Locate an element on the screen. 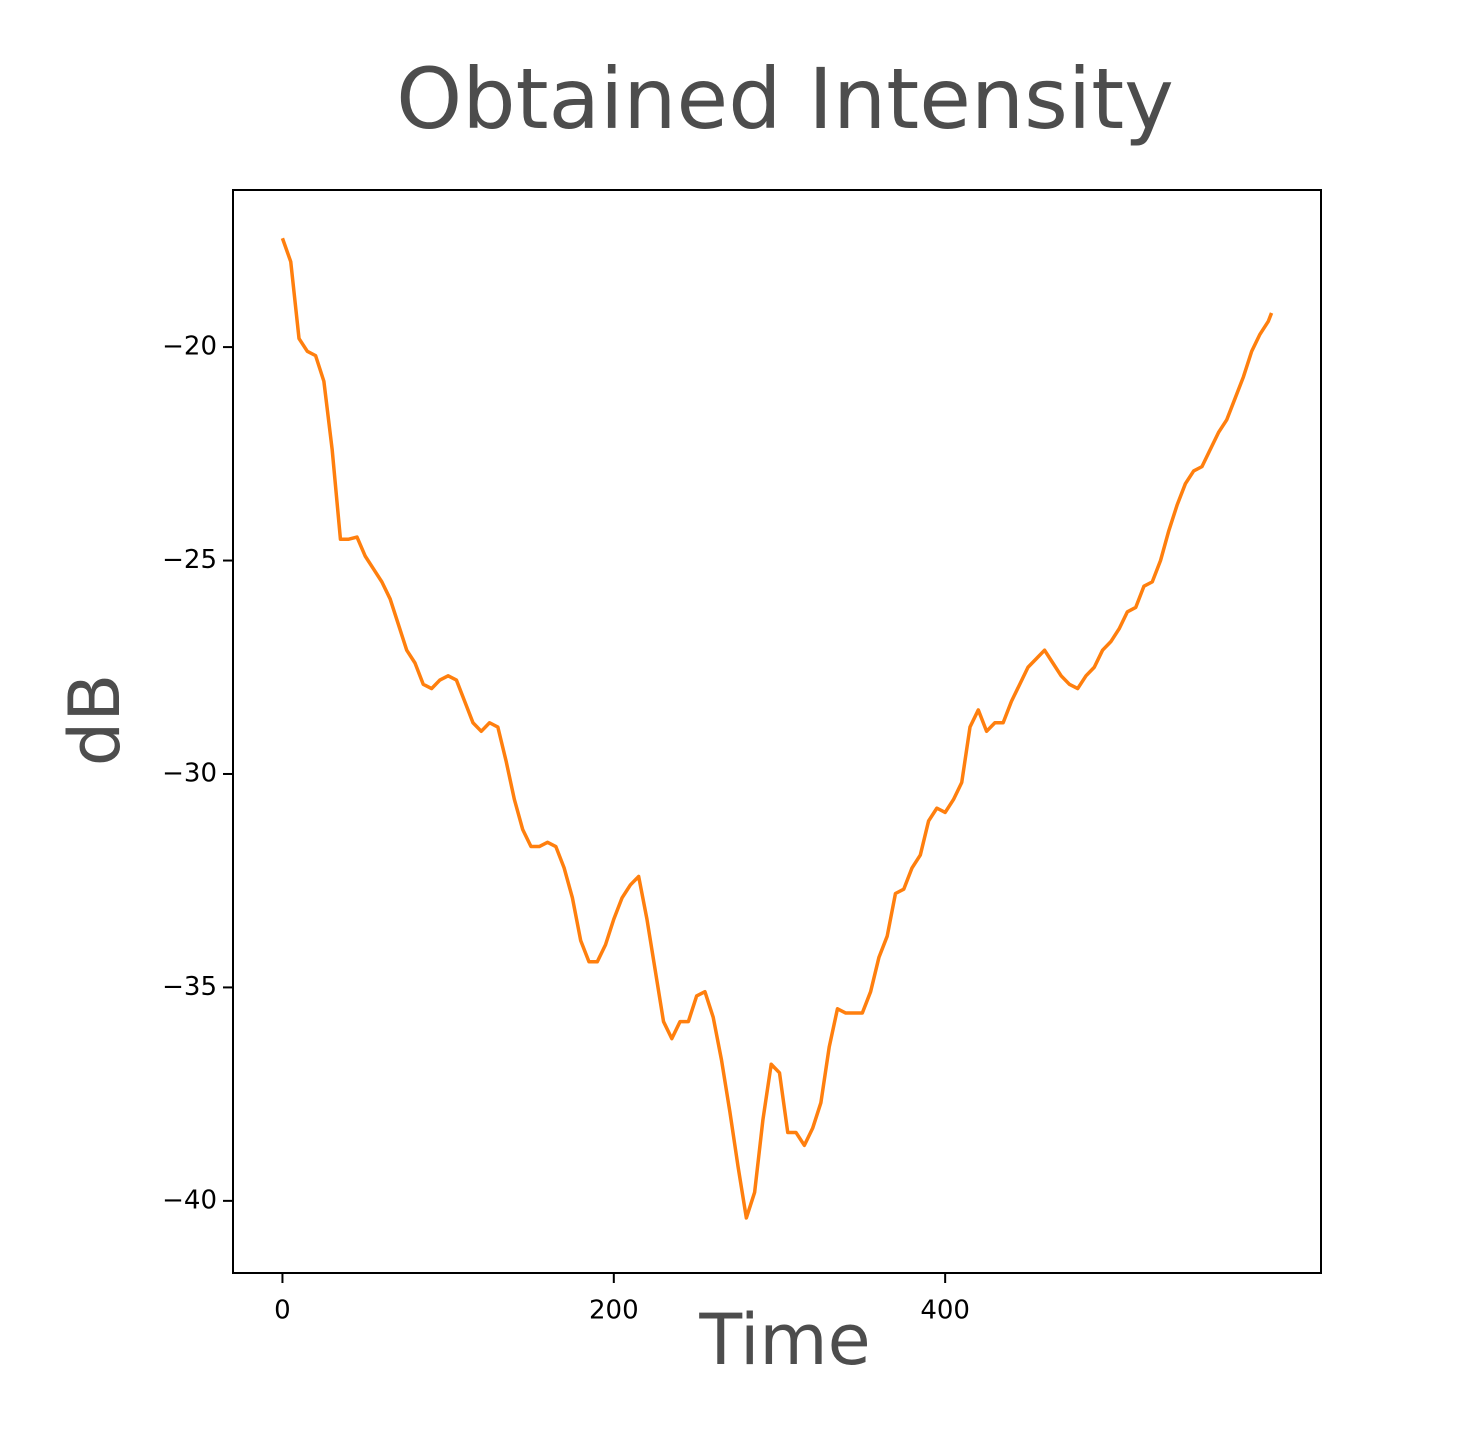  x-tick-label: 400 is located at coordinates (945, 1311).